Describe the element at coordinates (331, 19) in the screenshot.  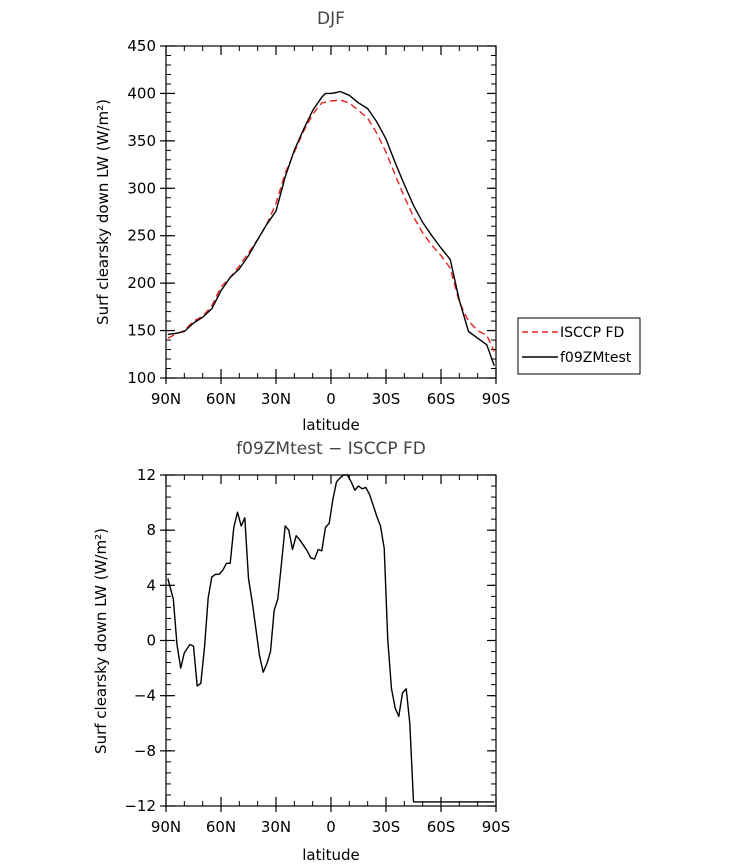
I see `chart-title: DJF` at that location.